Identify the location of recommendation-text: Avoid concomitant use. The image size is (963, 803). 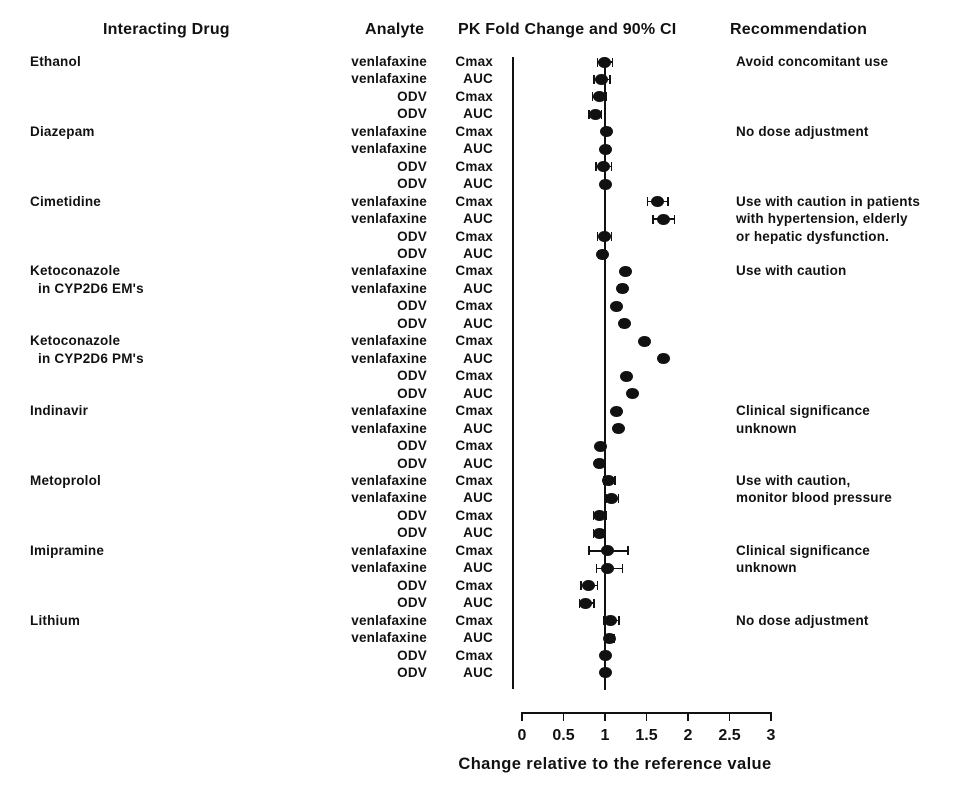
(812, 61).